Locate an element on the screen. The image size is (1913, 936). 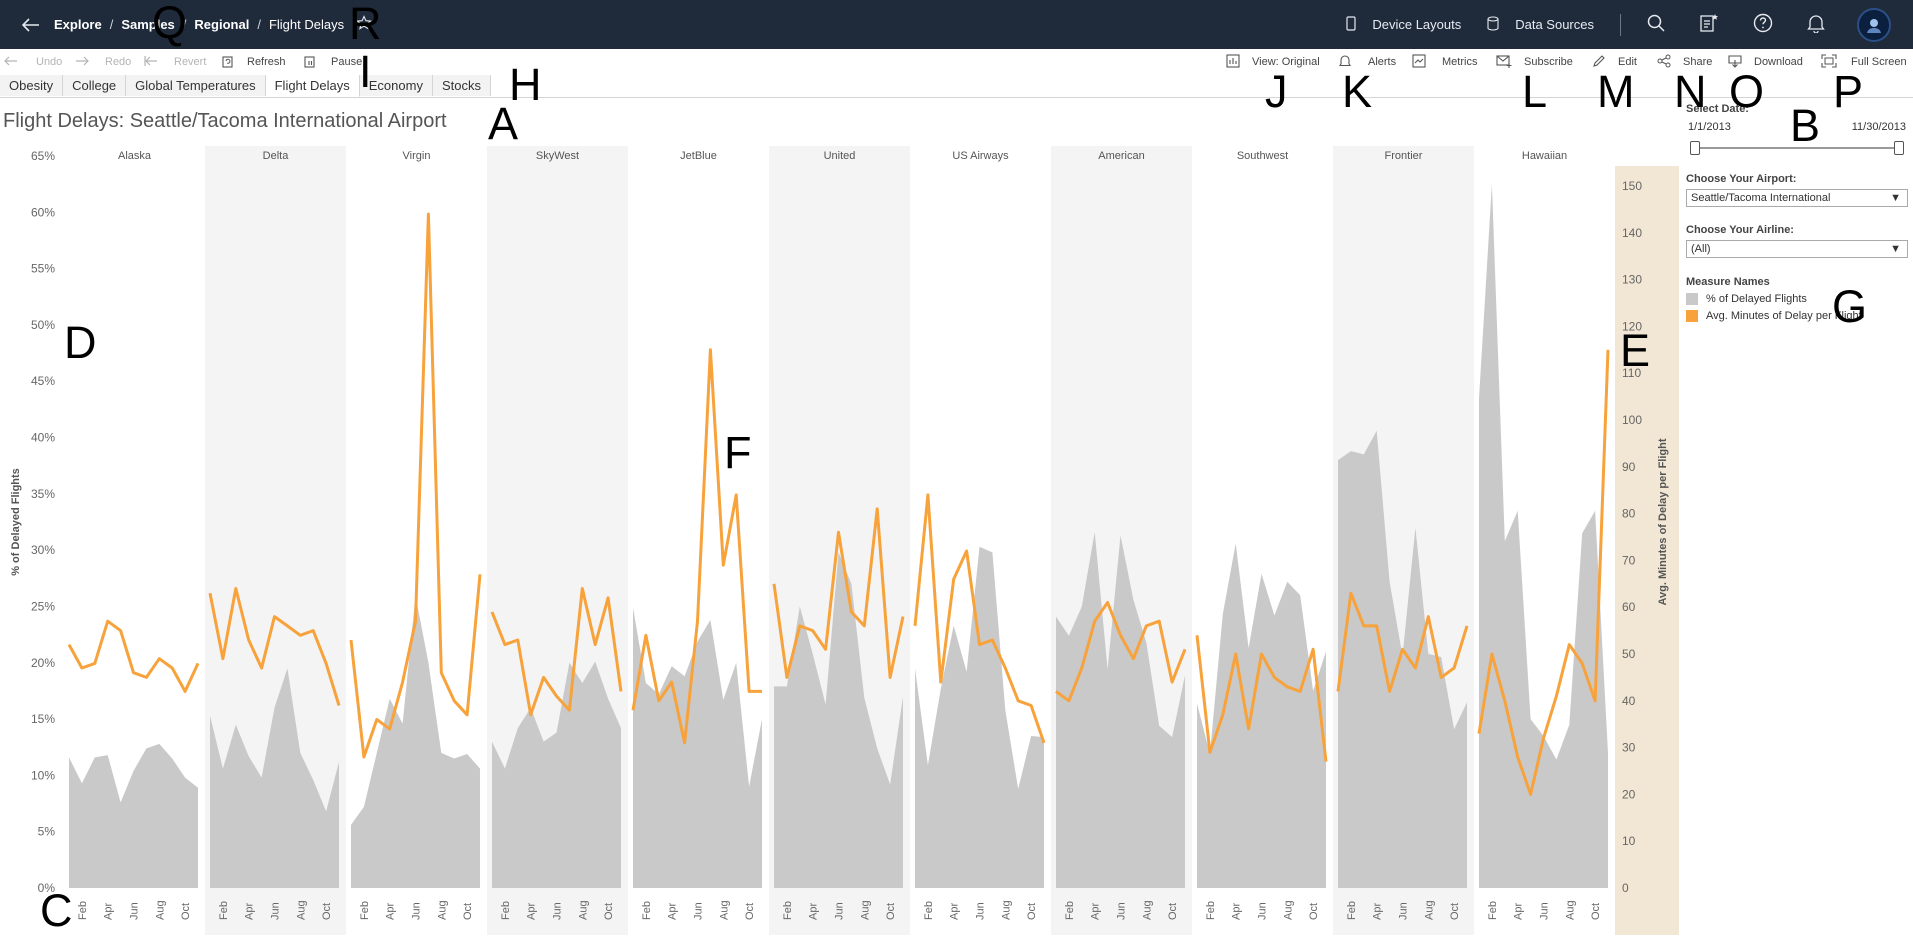
slider-start-handle is located at coordinates (1695, 148).